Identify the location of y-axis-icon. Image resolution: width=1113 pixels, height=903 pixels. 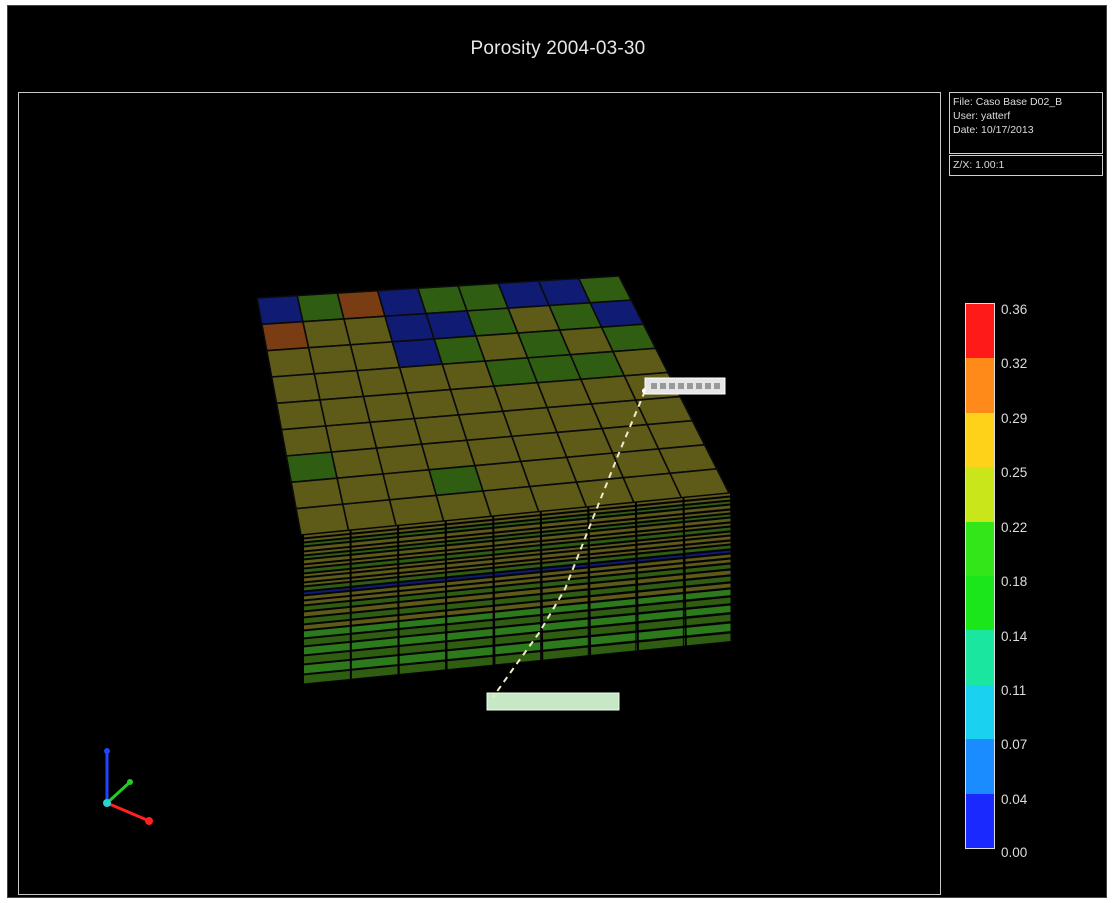
(118, 793).